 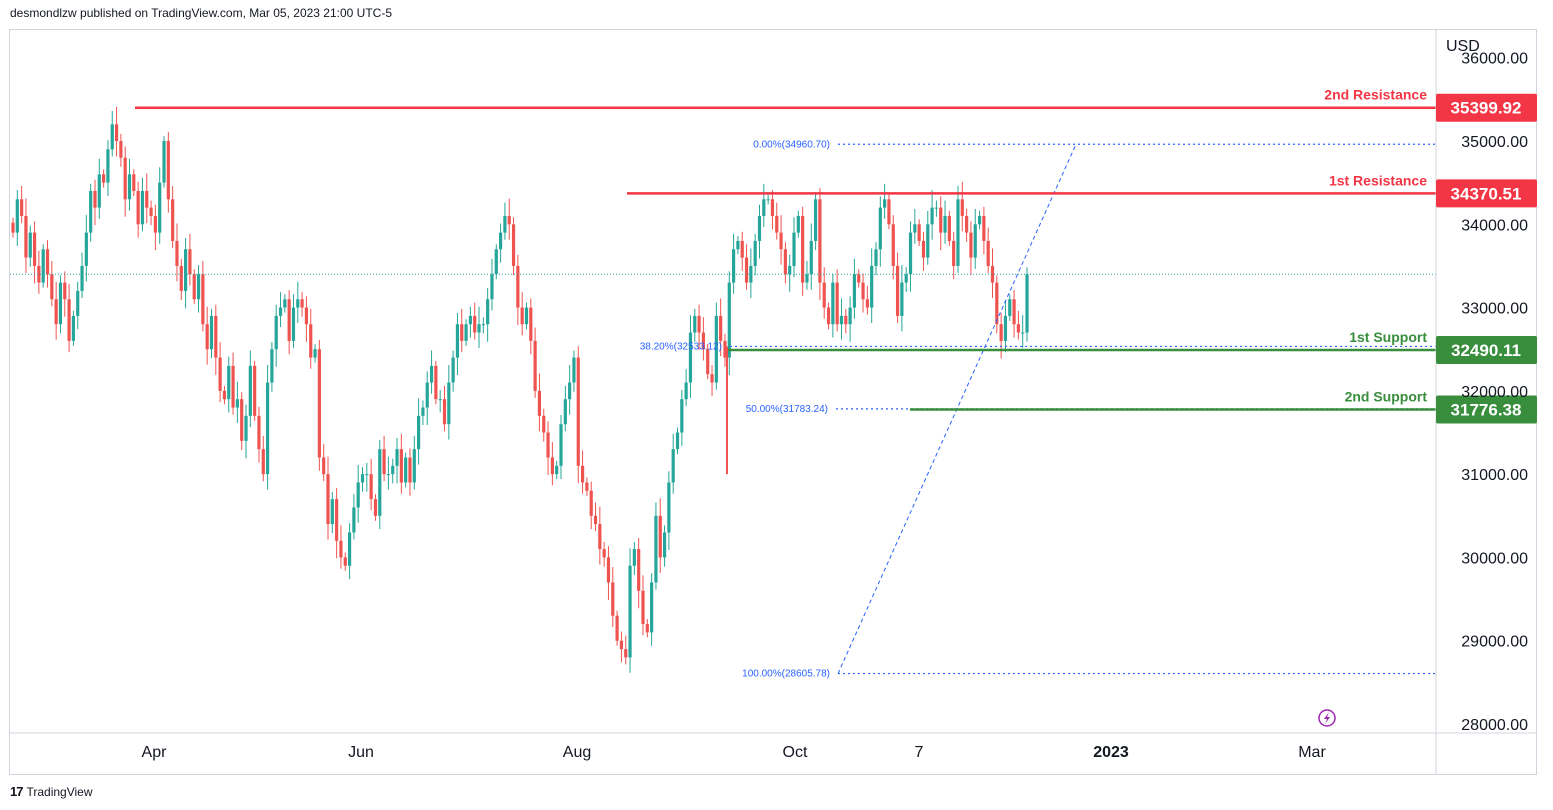 I want to click on level-price-badge-text: 32490.11, so click(x=1486, y=350).